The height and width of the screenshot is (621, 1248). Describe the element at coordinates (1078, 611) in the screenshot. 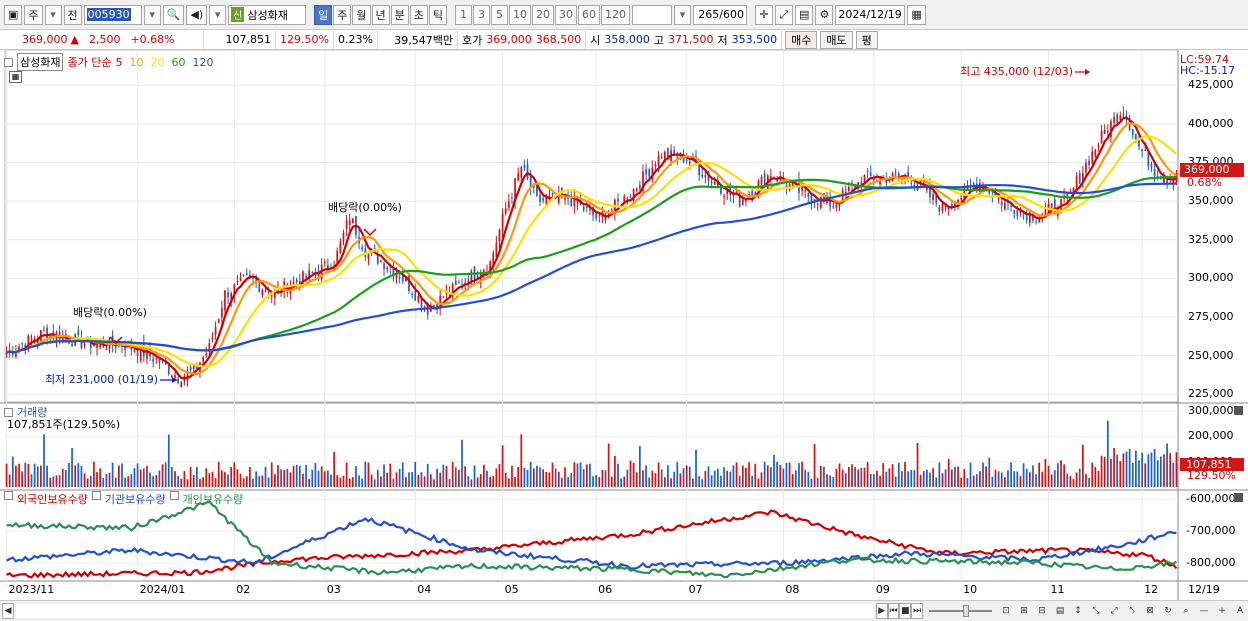

I see `tool-icon-4: ↕` at that location.